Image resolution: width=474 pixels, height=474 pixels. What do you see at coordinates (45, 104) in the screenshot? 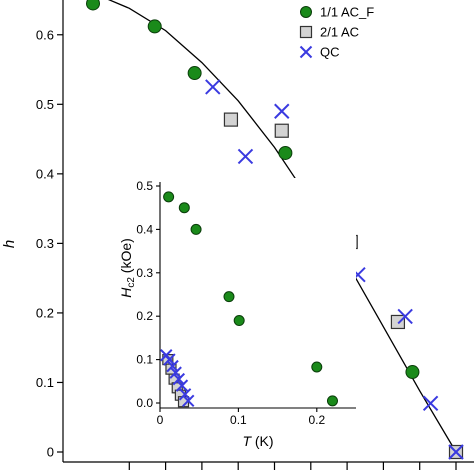
I see `main-y-tick-label: 0.5` at bounding box center [45, 104].